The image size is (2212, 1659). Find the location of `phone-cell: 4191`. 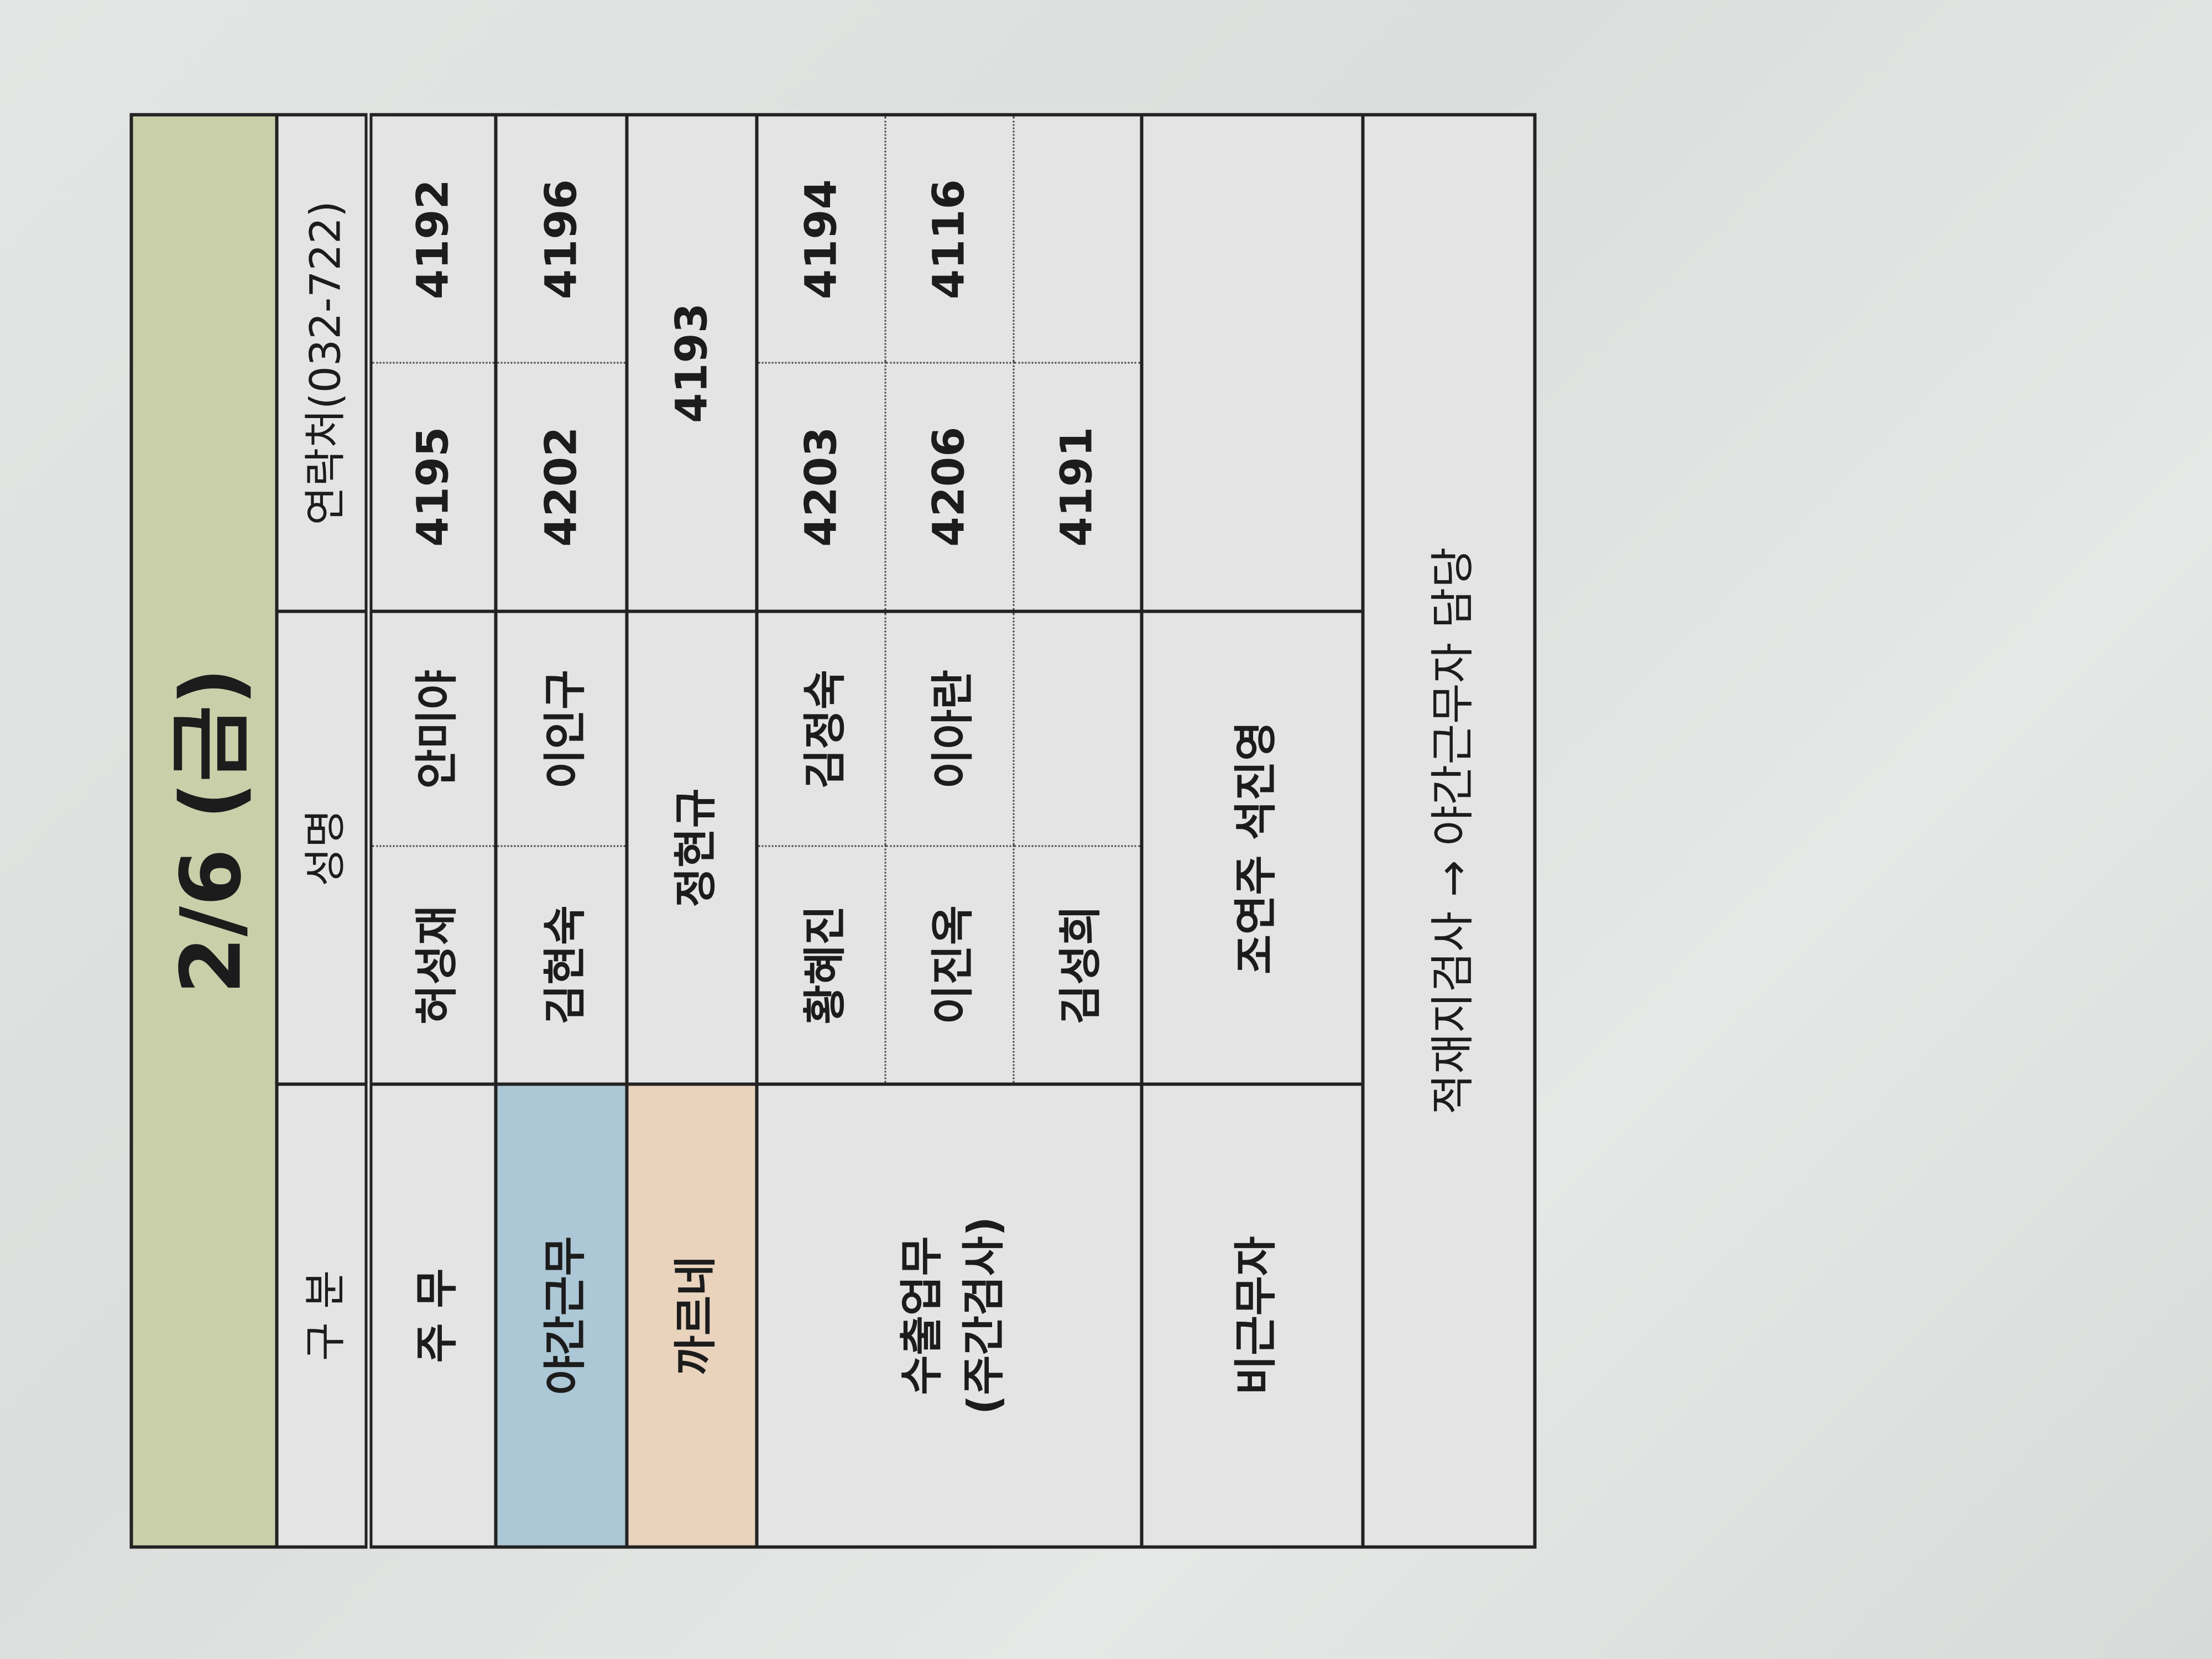

phone-cell: 4191 is located at coordinates (1078, 488).